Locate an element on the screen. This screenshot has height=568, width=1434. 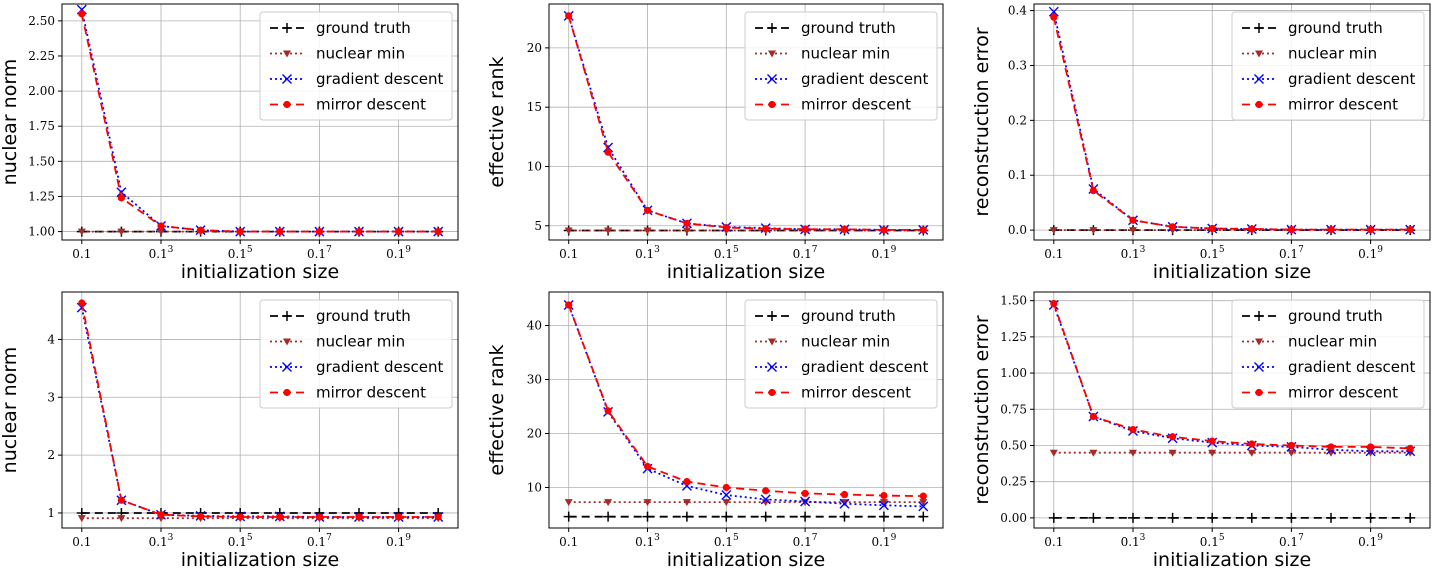
y-tick-label: 15 is located at coordinates (534, 107).